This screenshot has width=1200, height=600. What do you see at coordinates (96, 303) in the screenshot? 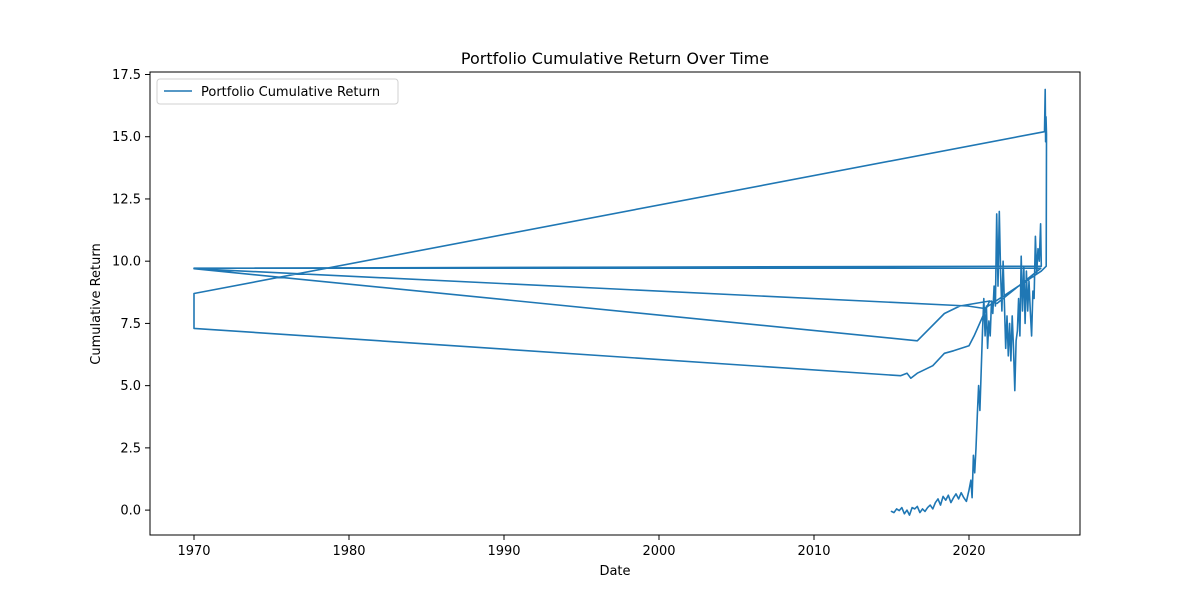
I see `y-axis-label: Cumulative Return` at bounding box center [96, 303].